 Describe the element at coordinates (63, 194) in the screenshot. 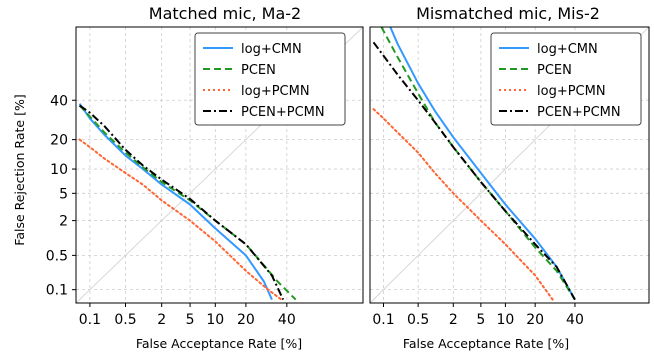

I see `y-tick-label: 5` at that location.